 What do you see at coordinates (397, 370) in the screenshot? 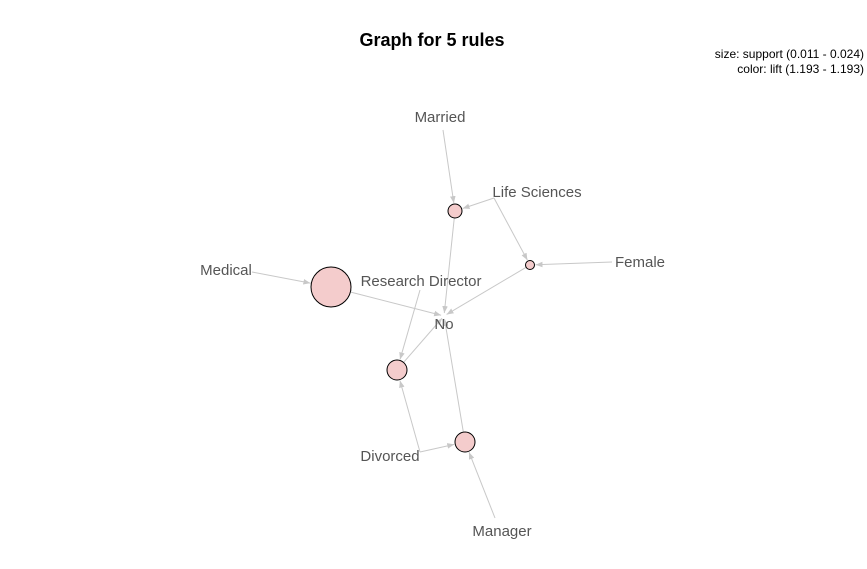
I see `rule-node-r4` at bounding box center [397, 370].